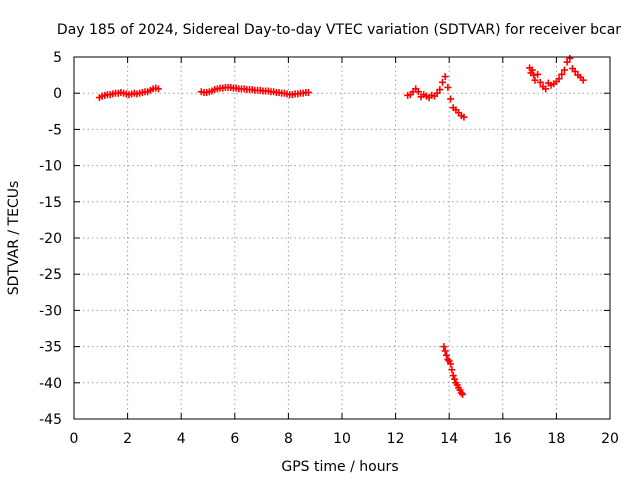  What do you see at coordinates (50, 420) in the screenshot?
I see `y-tick-label: -45` at bounding box center [50, 420].